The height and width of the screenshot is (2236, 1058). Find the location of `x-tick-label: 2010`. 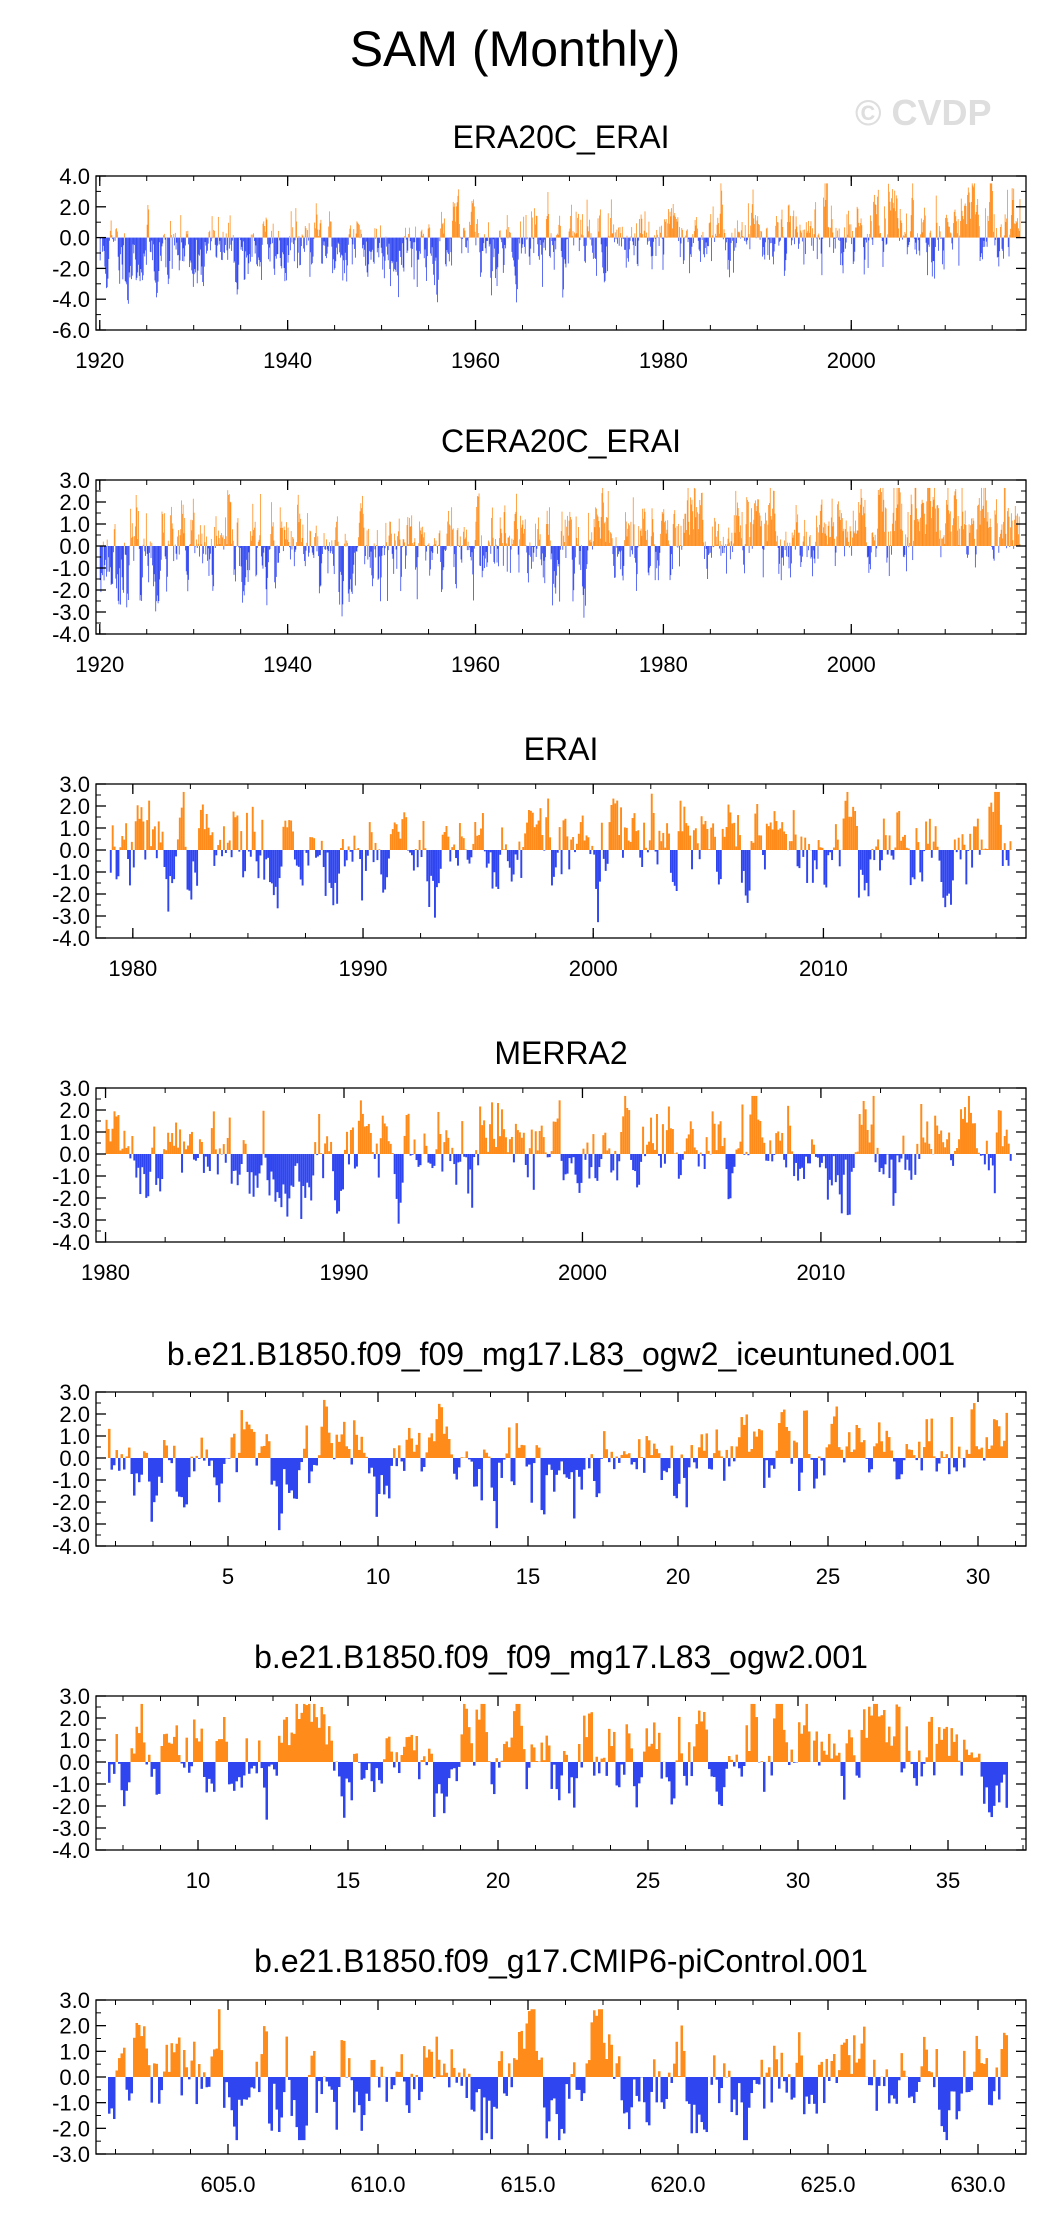

x-tick-label: 2010 is located at coordinates (820, 1272).